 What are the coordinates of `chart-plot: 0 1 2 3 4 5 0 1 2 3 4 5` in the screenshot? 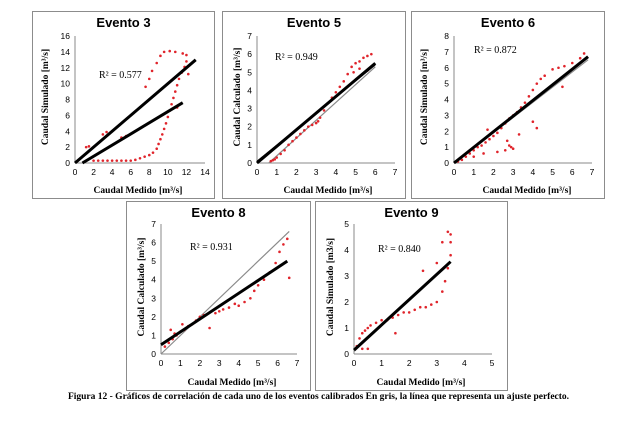 It's located at (419, 293).